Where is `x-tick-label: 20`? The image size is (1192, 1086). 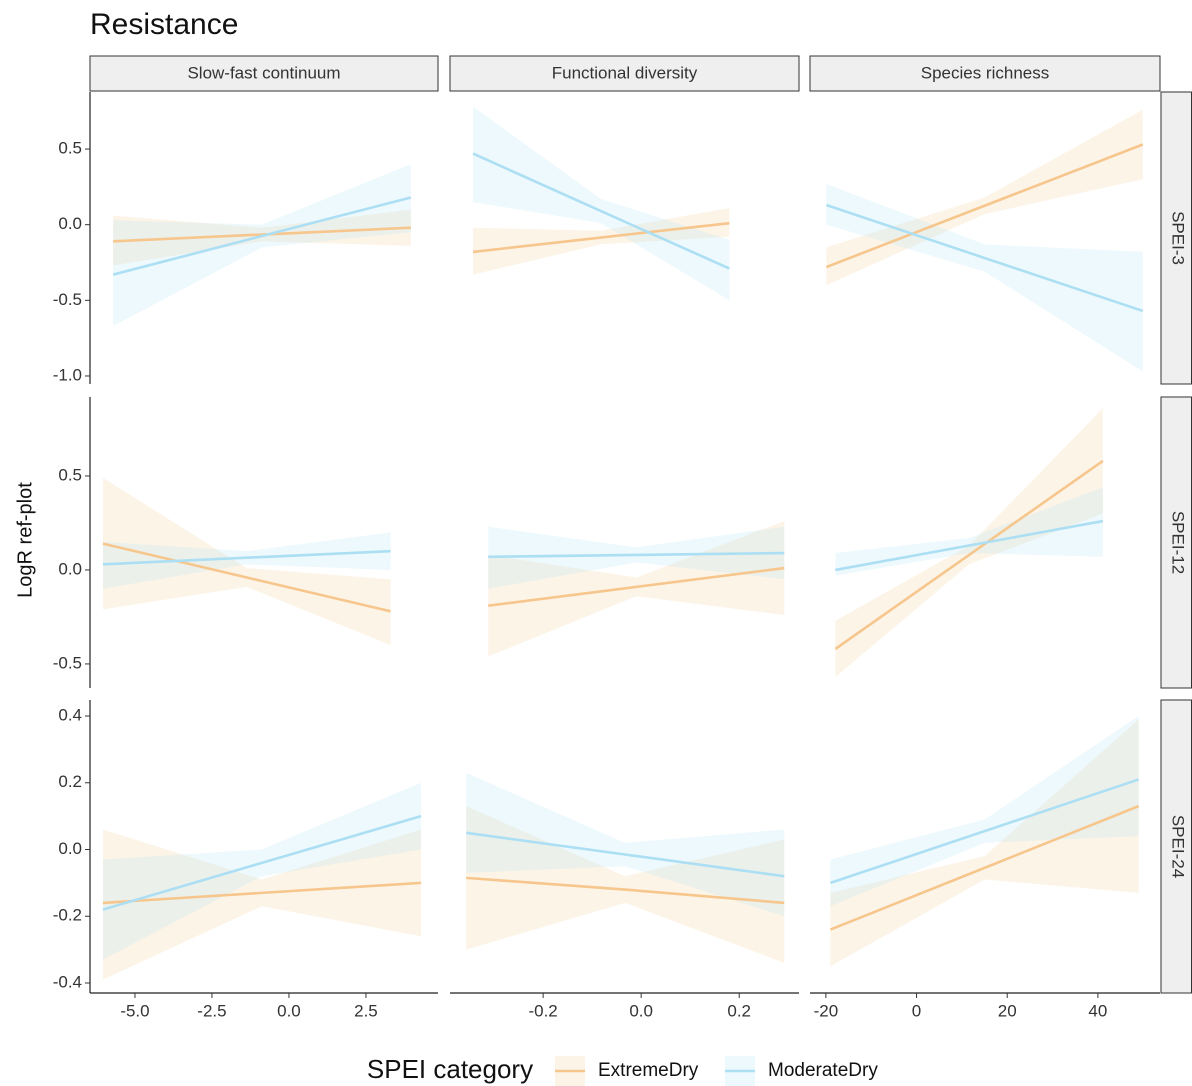
x-tick-label: 20 is located at coordinates (1007, 1010).